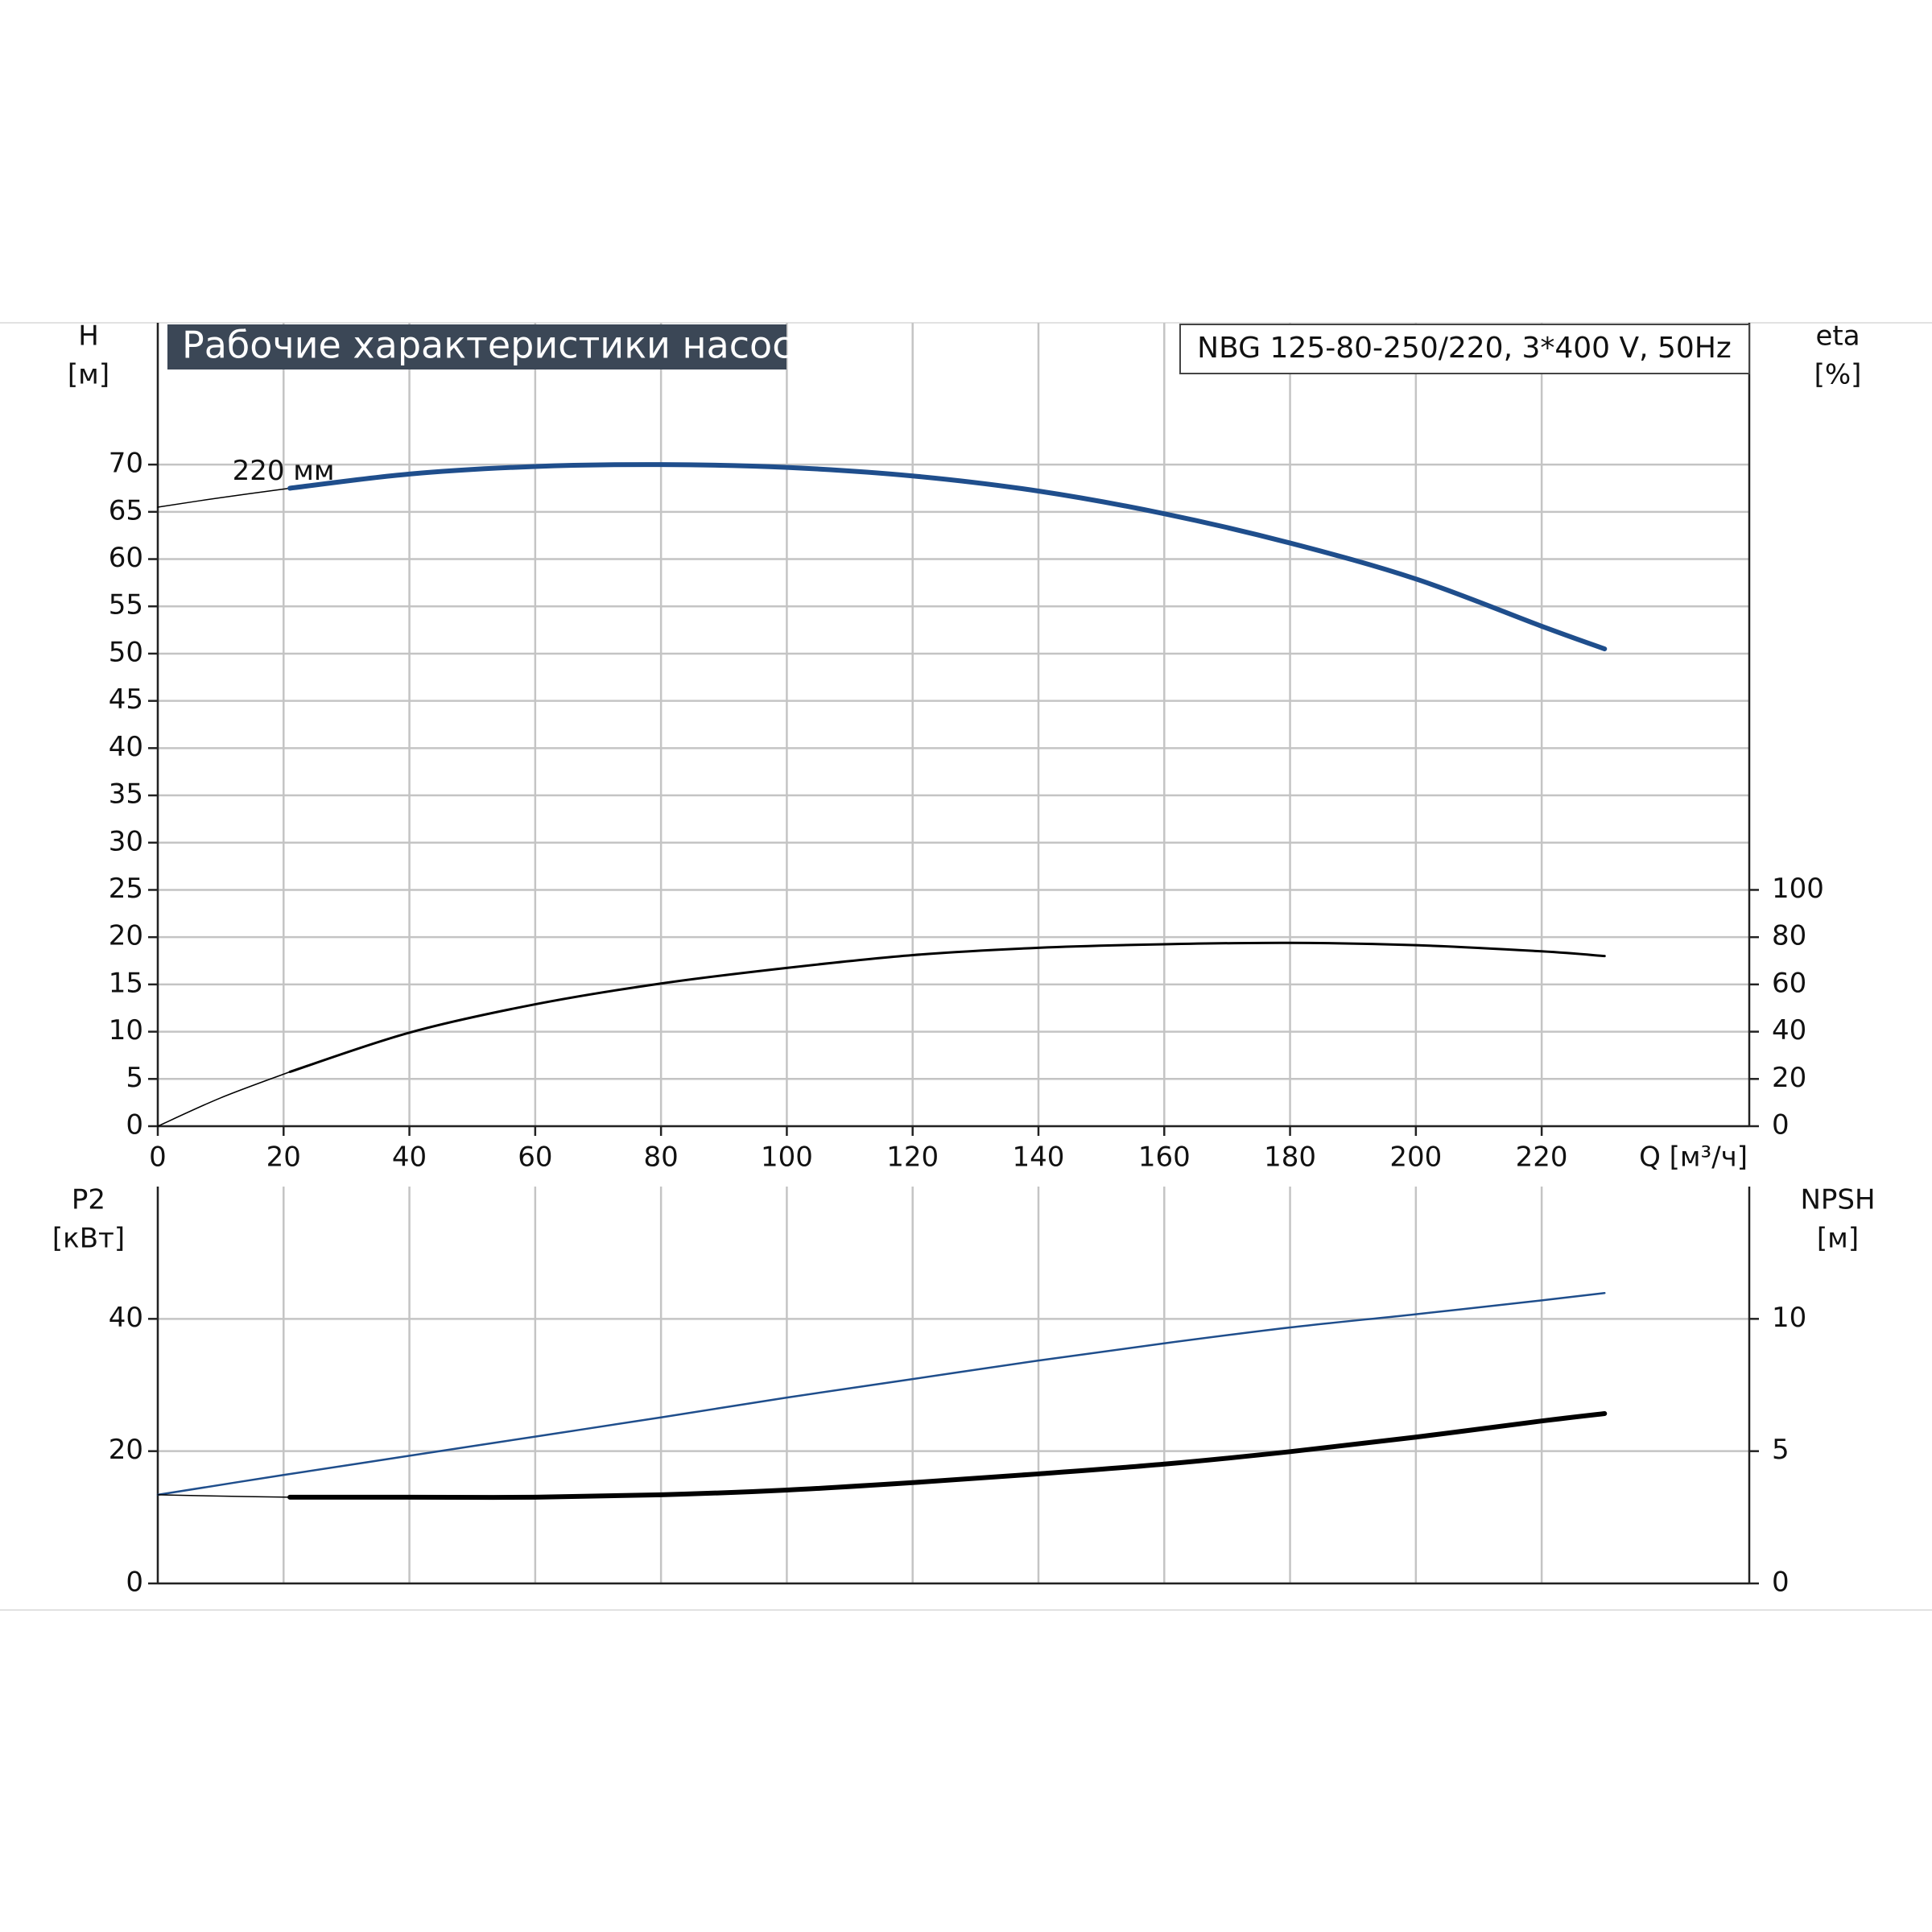 The width and height of the screenshot is (1932, 1932). What do you see at coordinates (1789, 1030) in the screenshot?
I see `y2-tick-label: 40` at bounding box center [1789, 1030].